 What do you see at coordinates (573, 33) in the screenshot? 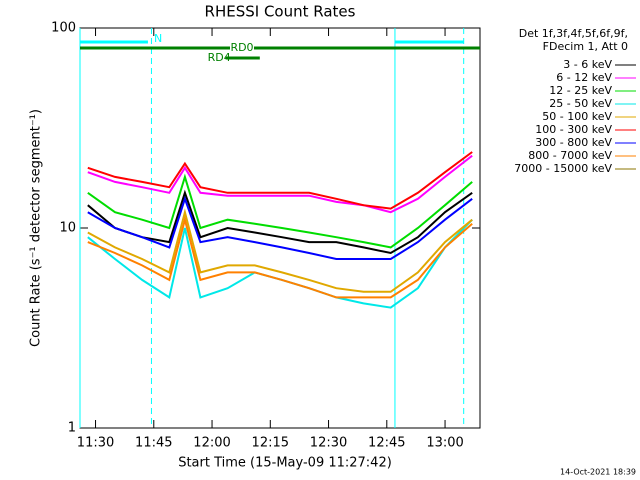
I see `legend-header: Det 1f,3f,4f,5f,6f,9f,` at bounding box center [573, 33].